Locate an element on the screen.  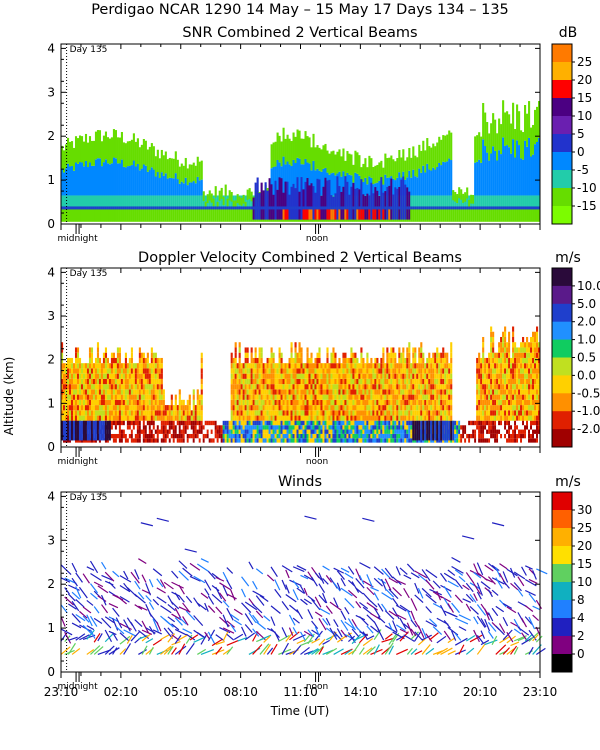
colorbar-swatch is located at coordinates (562, 179).